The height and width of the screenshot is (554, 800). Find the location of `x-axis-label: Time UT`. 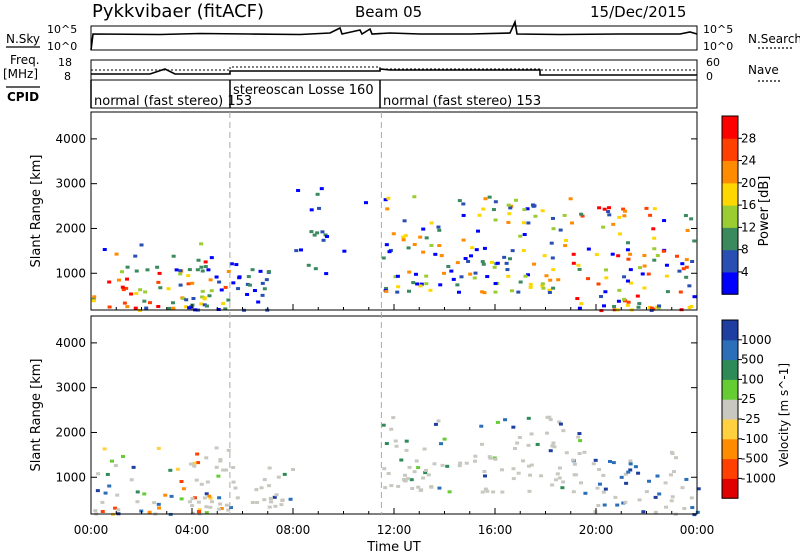

x-axis-label: Time UT is located at coordinates (393, 547).